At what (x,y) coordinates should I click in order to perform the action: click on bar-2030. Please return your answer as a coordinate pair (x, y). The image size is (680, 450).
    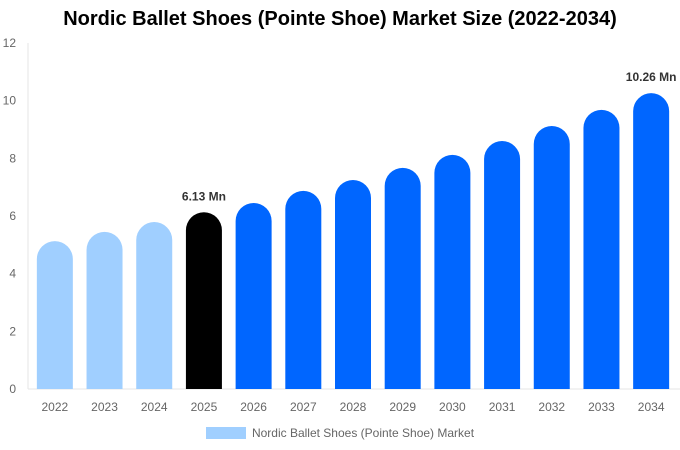
    Looking at the image, I should click on (452, 271).